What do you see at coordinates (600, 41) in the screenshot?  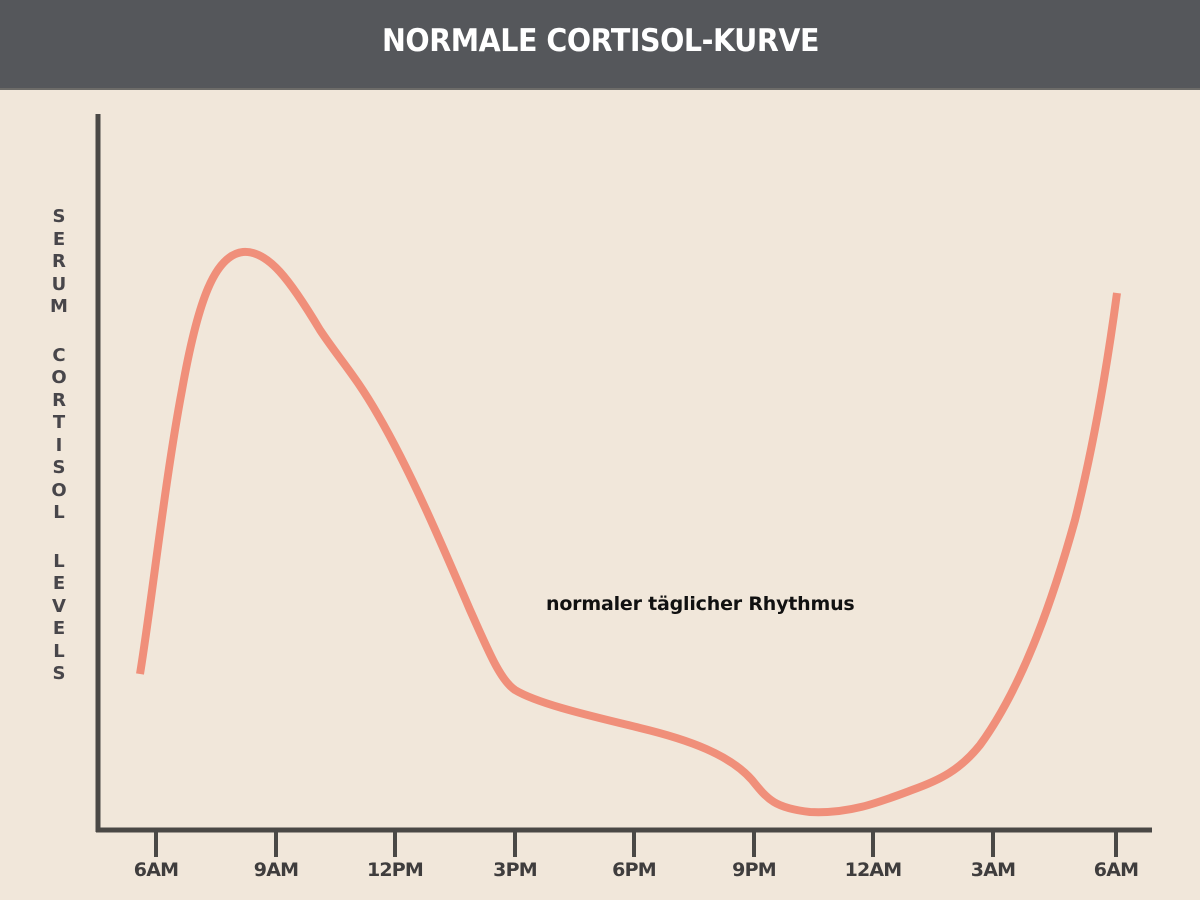 I see `chart-title: NORMALE CORTISOL-KURVE` at bounding box center [600, 41].